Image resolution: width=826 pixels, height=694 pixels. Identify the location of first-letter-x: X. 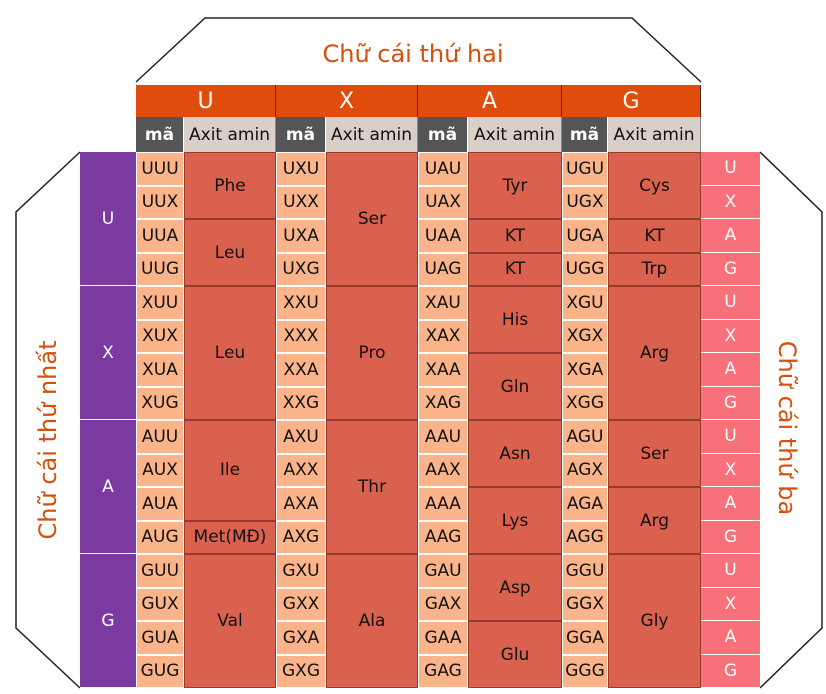
(108, 353).